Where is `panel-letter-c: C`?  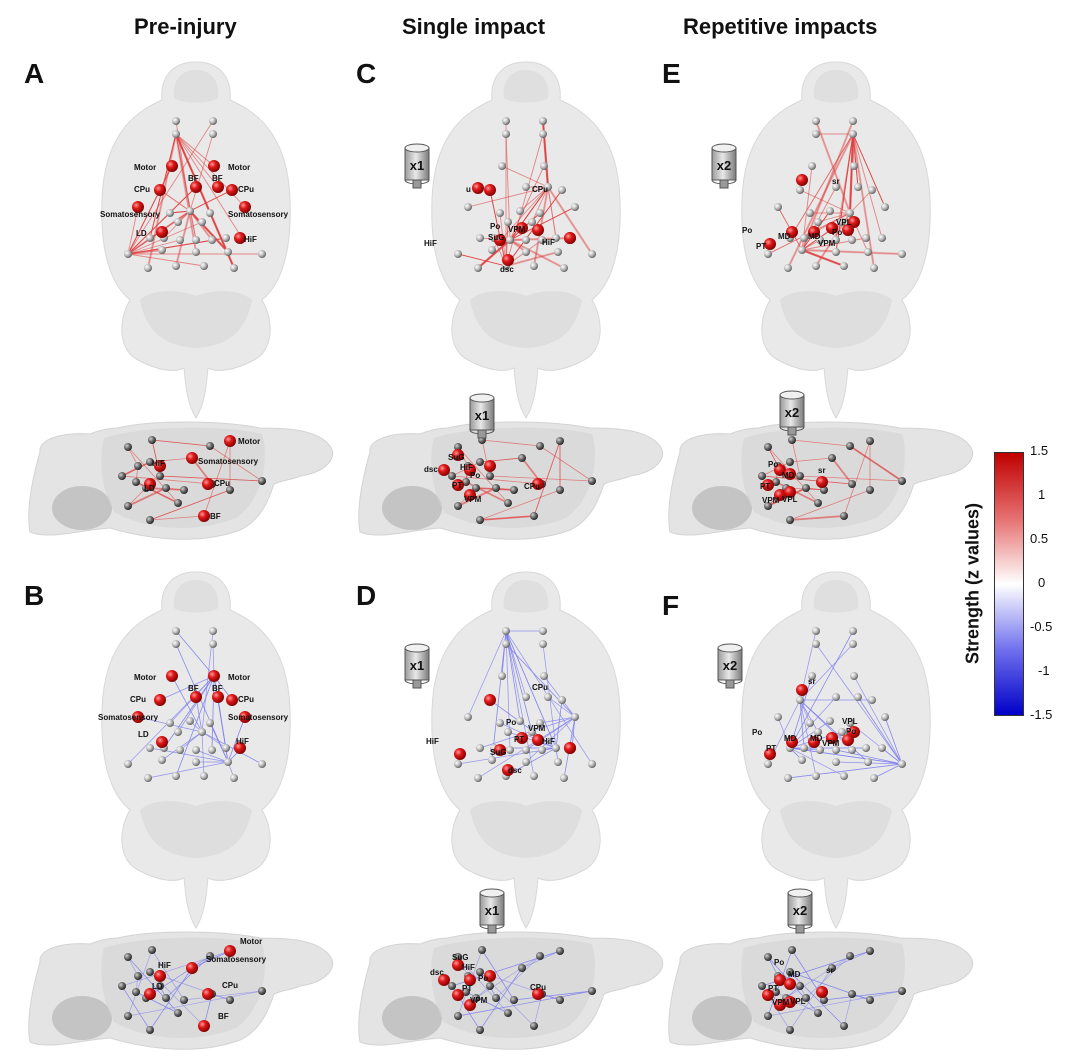 panel-letter-c: C is located at coordinates (366, 73).